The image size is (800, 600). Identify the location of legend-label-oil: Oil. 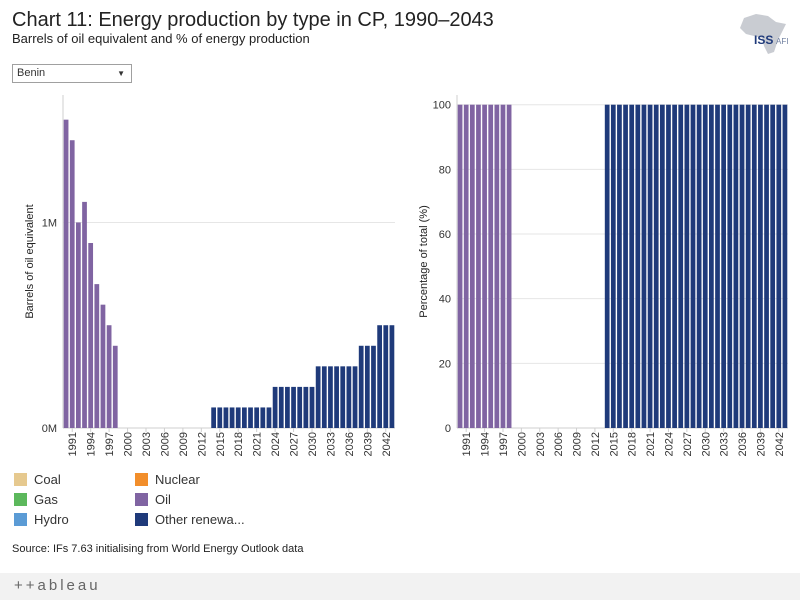
(163, 499).